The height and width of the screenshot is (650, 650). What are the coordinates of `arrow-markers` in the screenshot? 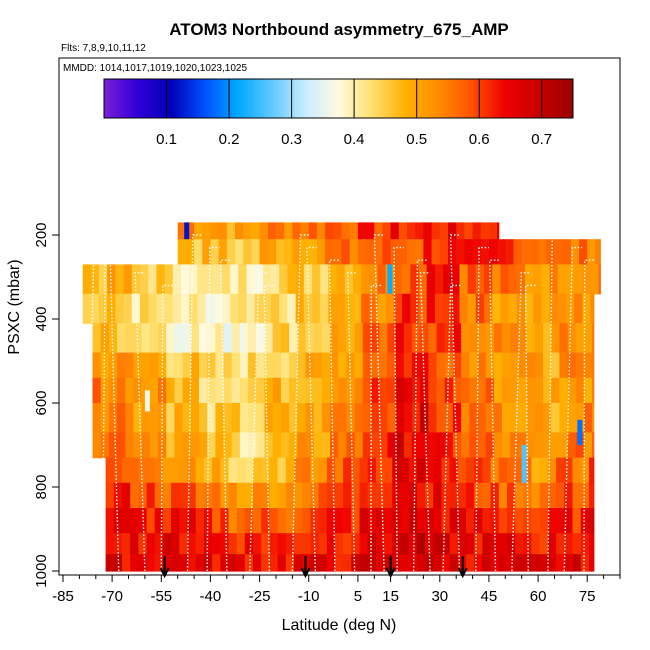 It's located at (313, 567).